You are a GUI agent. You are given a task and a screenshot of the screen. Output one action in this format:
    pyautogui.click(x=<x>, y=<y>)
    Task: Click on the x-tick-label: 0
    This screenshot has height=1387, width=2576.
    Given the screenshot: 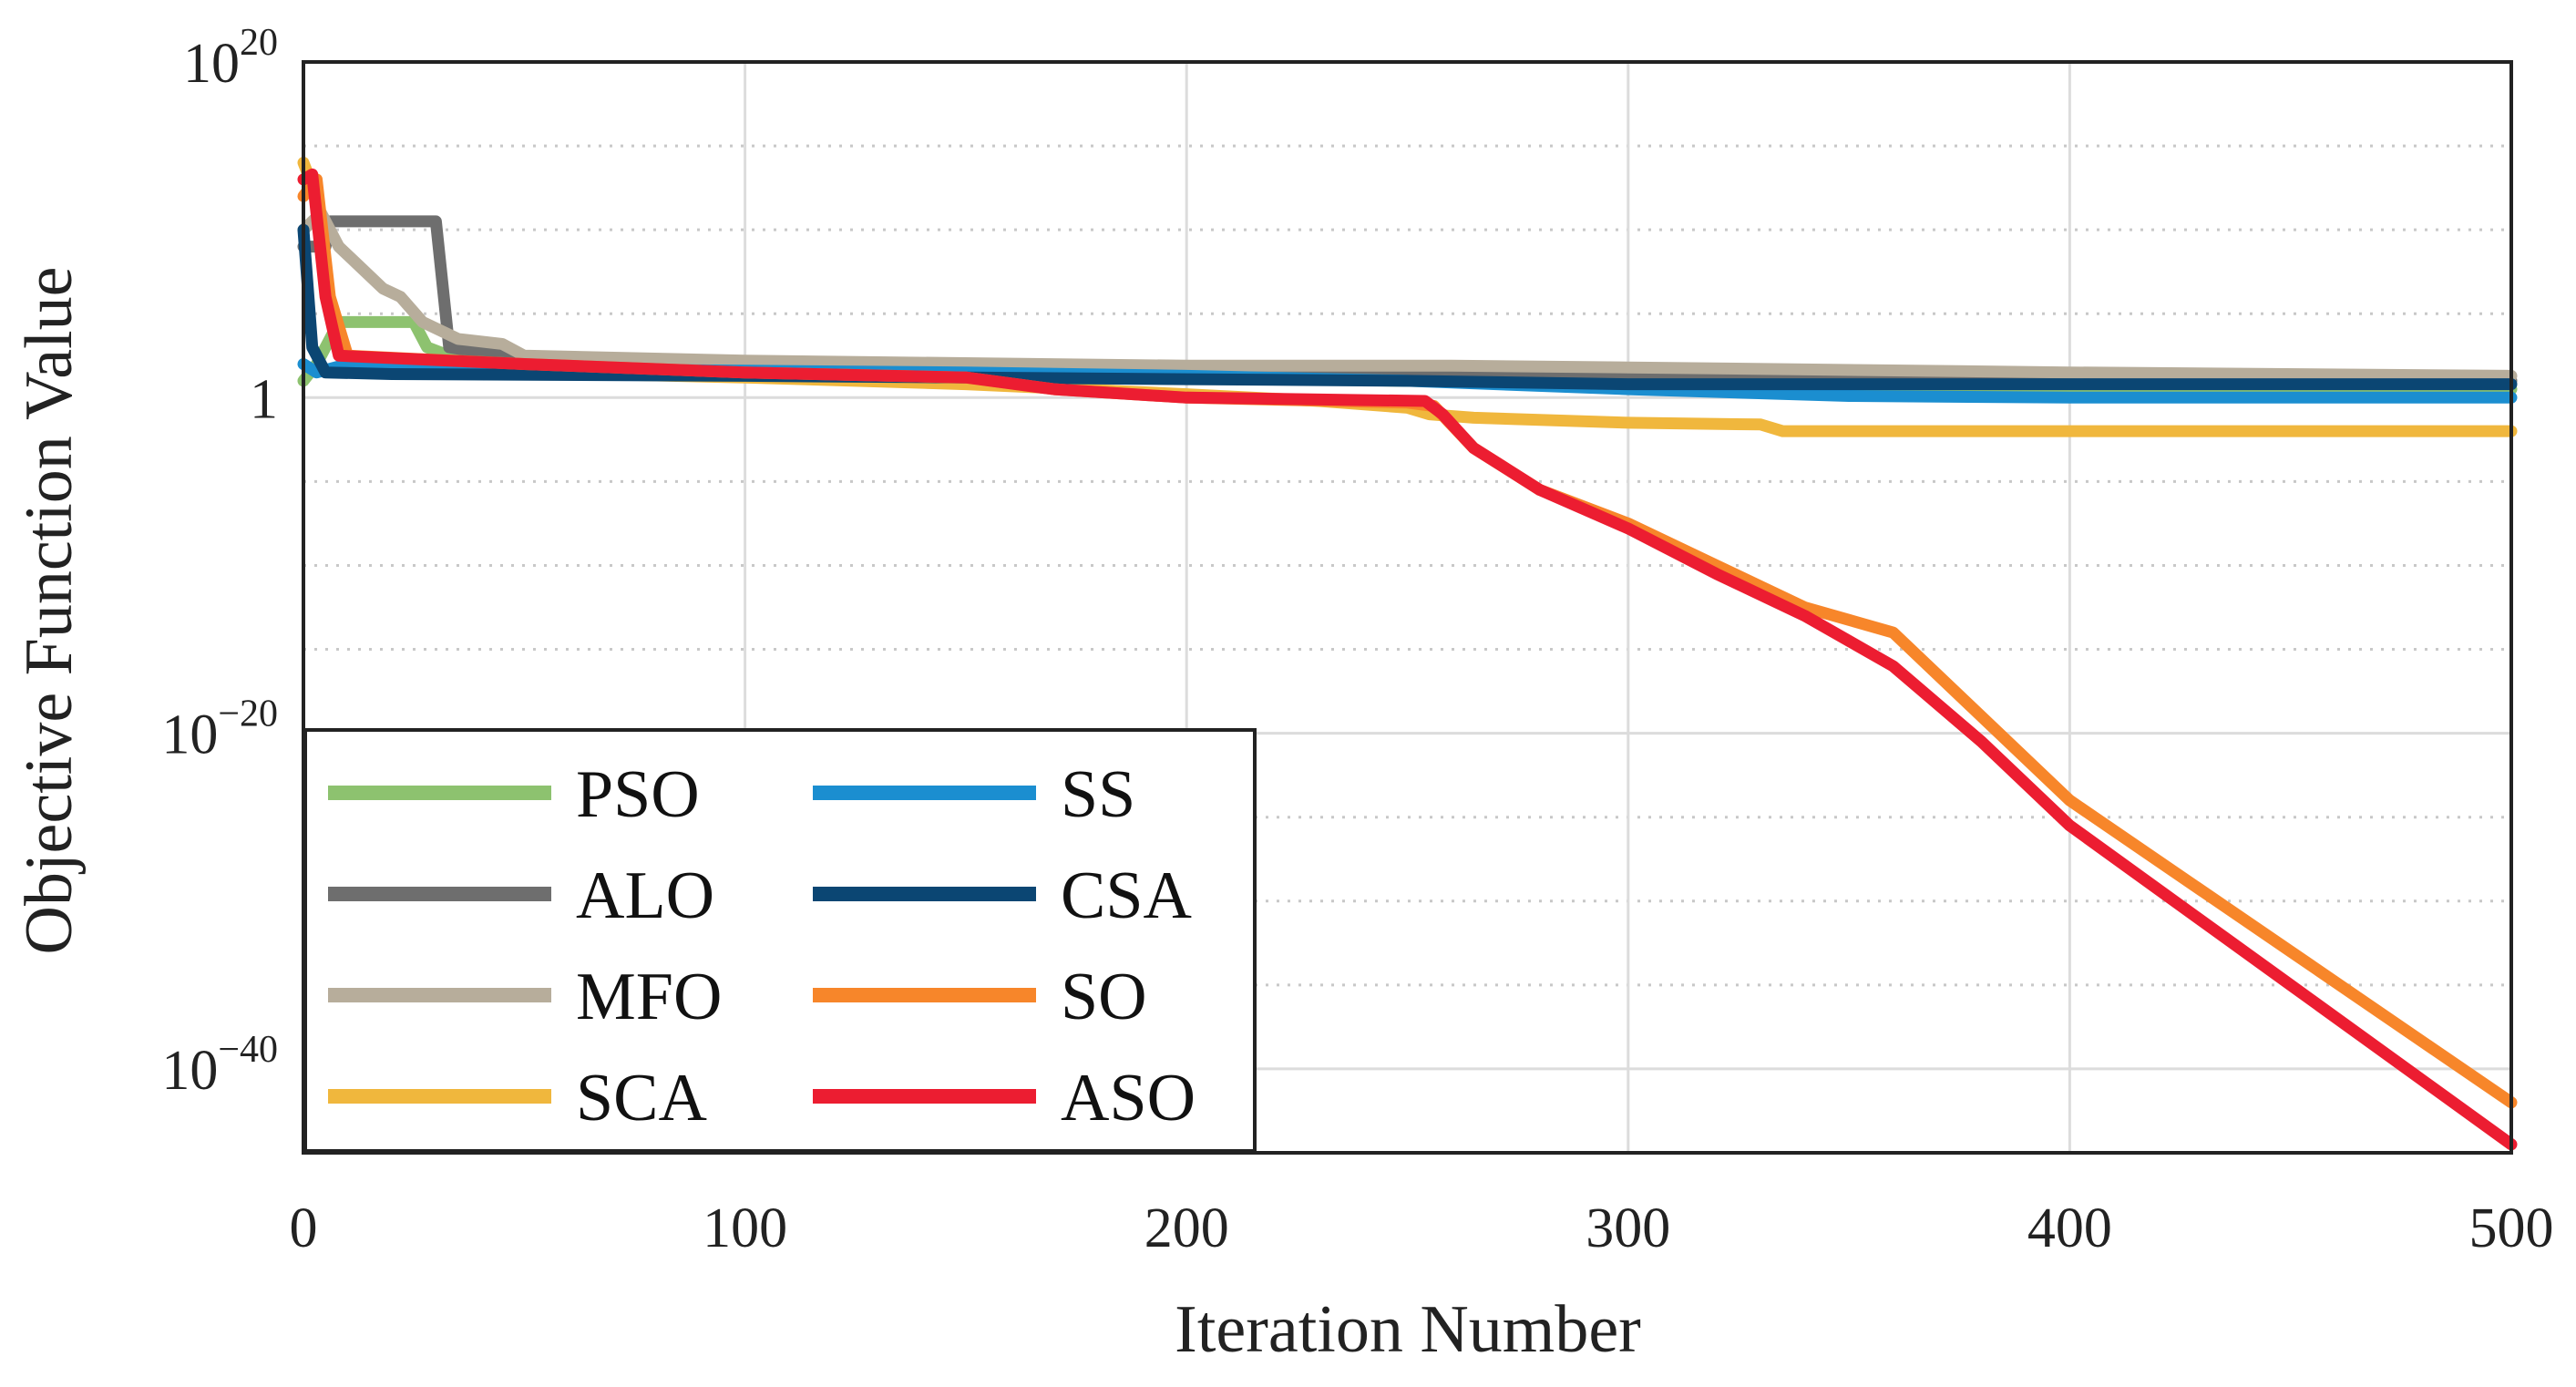 What is the action you would take?
    pyautogui.click(x=304, y=1228)
    